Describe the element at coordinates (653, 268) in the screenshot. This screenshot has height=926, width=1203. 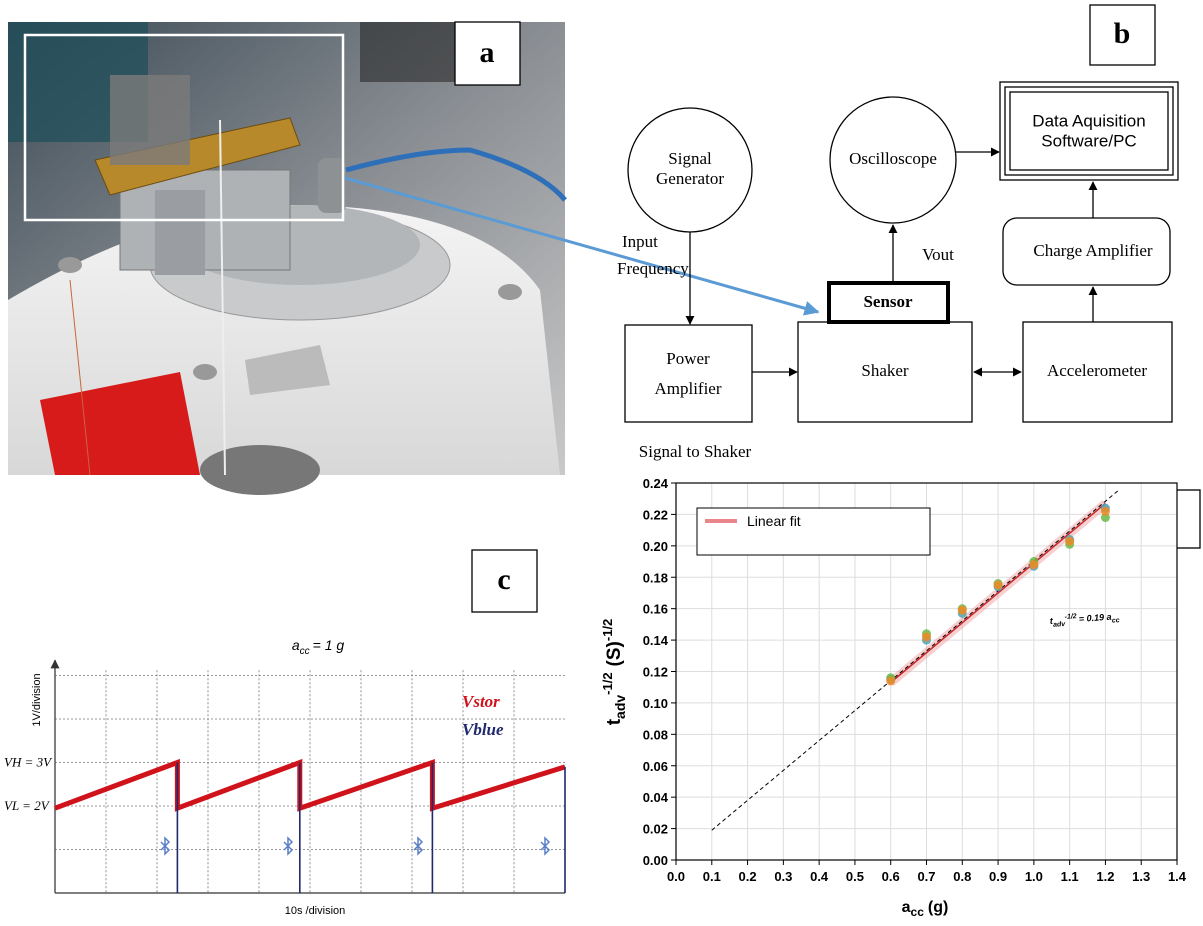
I see `edge-label: Frequency` at that location.